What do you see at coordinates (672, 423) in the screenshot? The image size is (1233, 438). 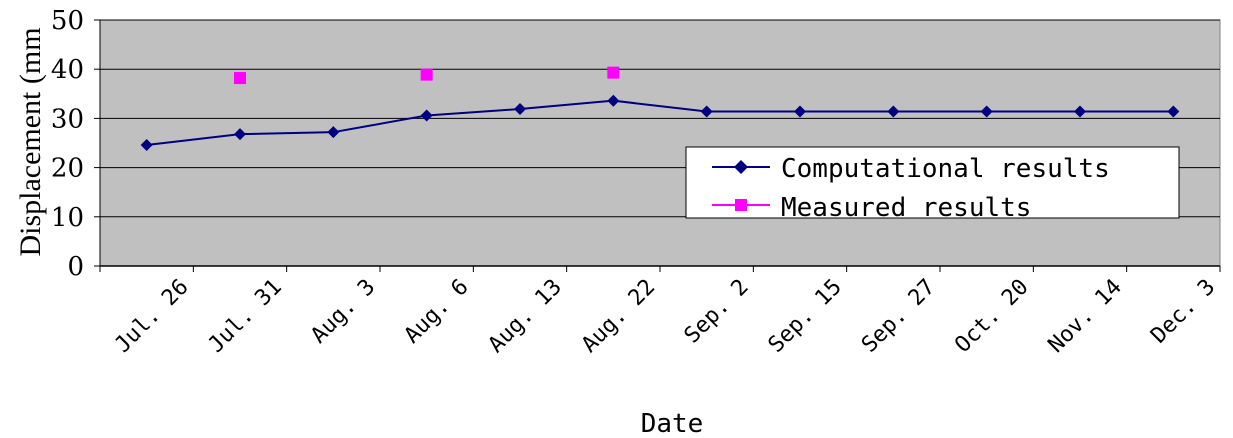 I see `x-axis-label: Date` at bounding box center [672, 423].